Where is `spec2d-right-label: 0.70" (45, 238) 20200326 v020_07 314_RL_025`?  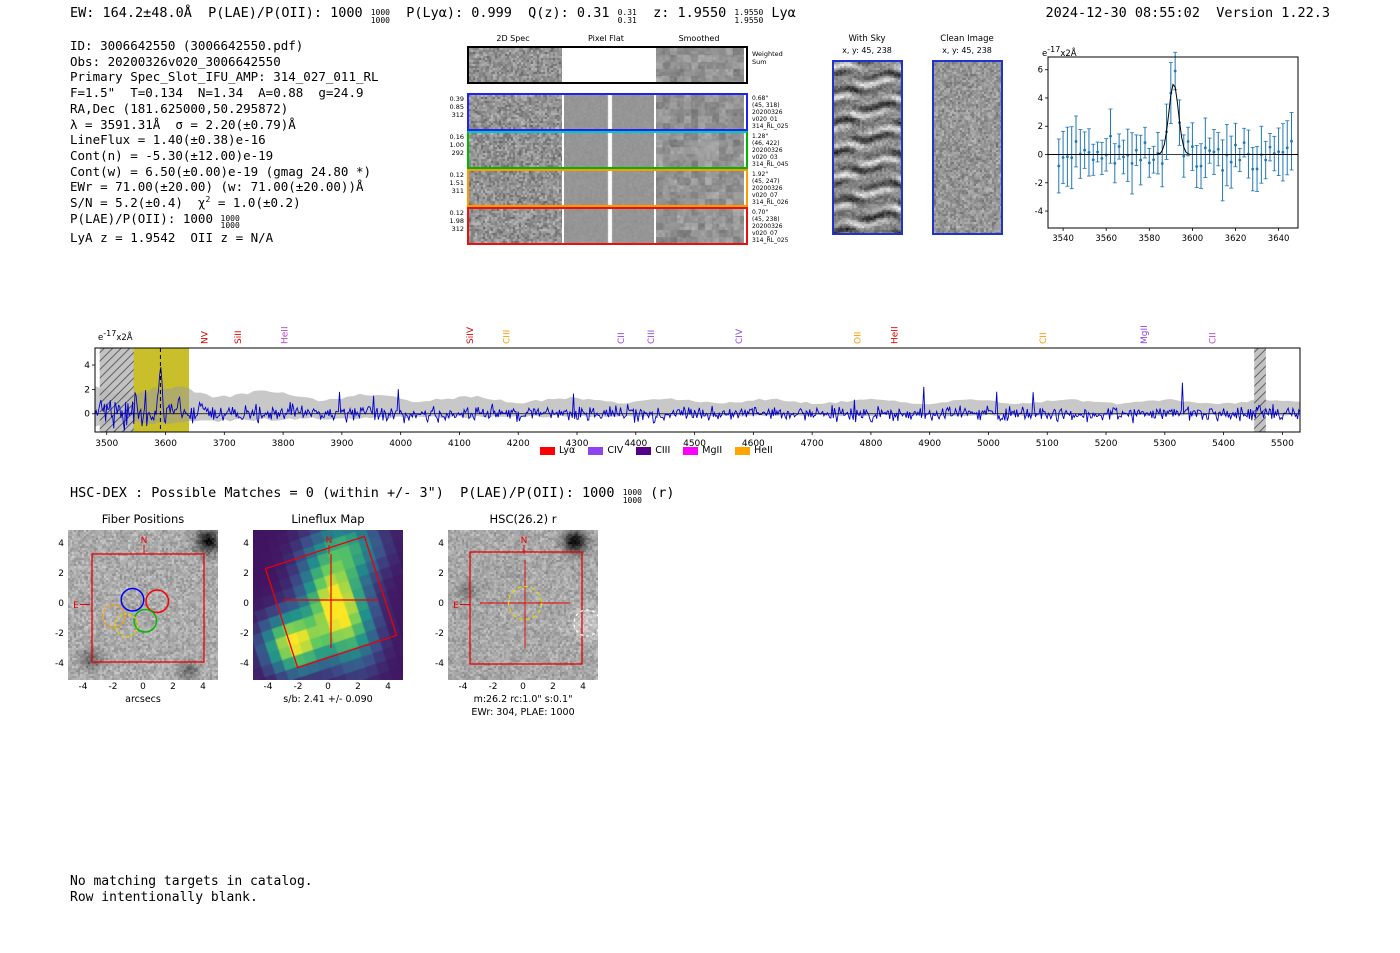
spec2d-right-label: 0.70" (45, 238) 20200326 v020_07 314_RL_025 is located at coordinates (784, 226).